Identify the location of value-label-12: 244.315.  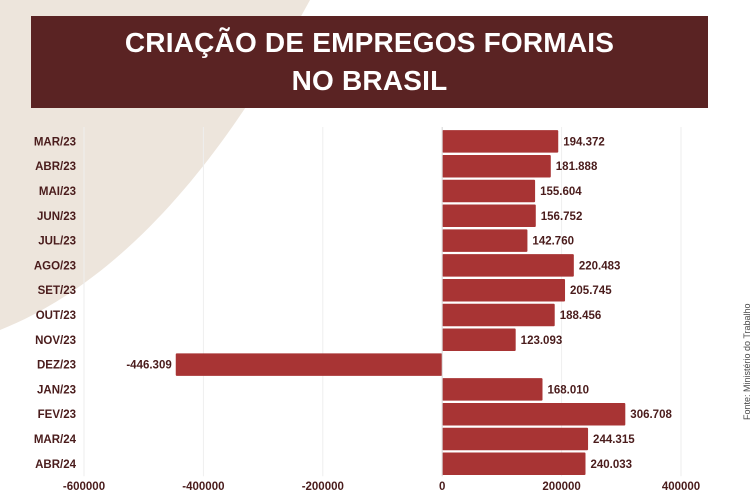
(614, 440).